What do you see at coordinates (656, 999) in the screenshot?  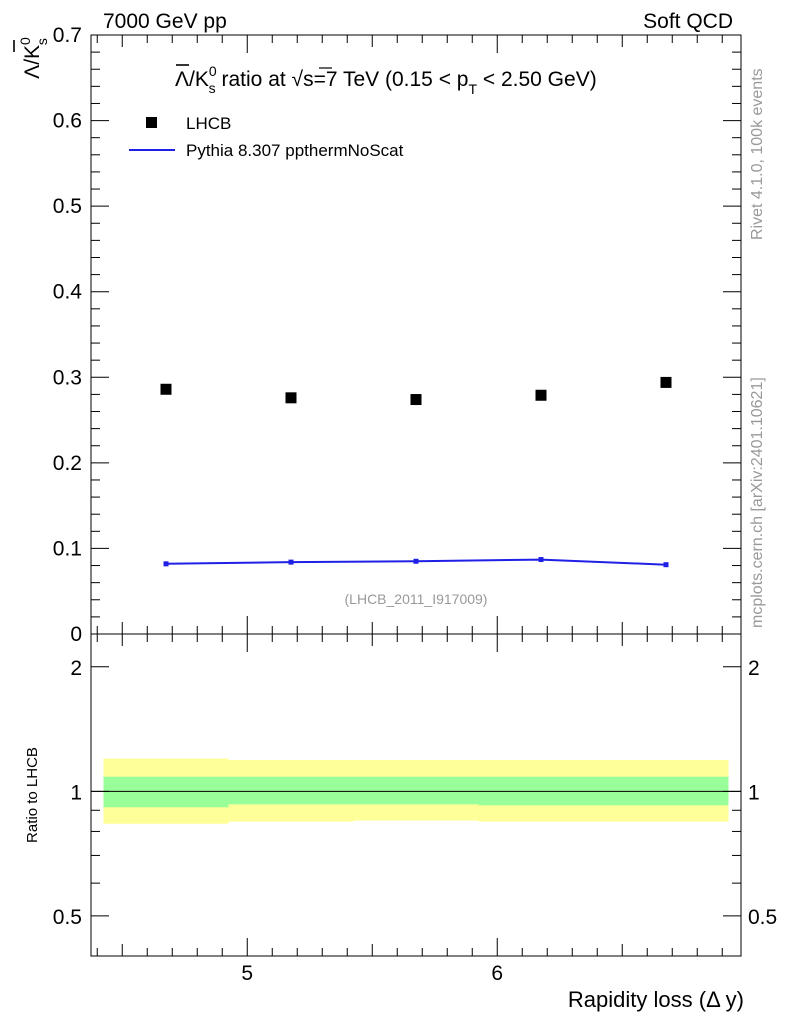 I see `x-axis-label: Rapidity loss (Δ y)` at bounding box center [656, 999].